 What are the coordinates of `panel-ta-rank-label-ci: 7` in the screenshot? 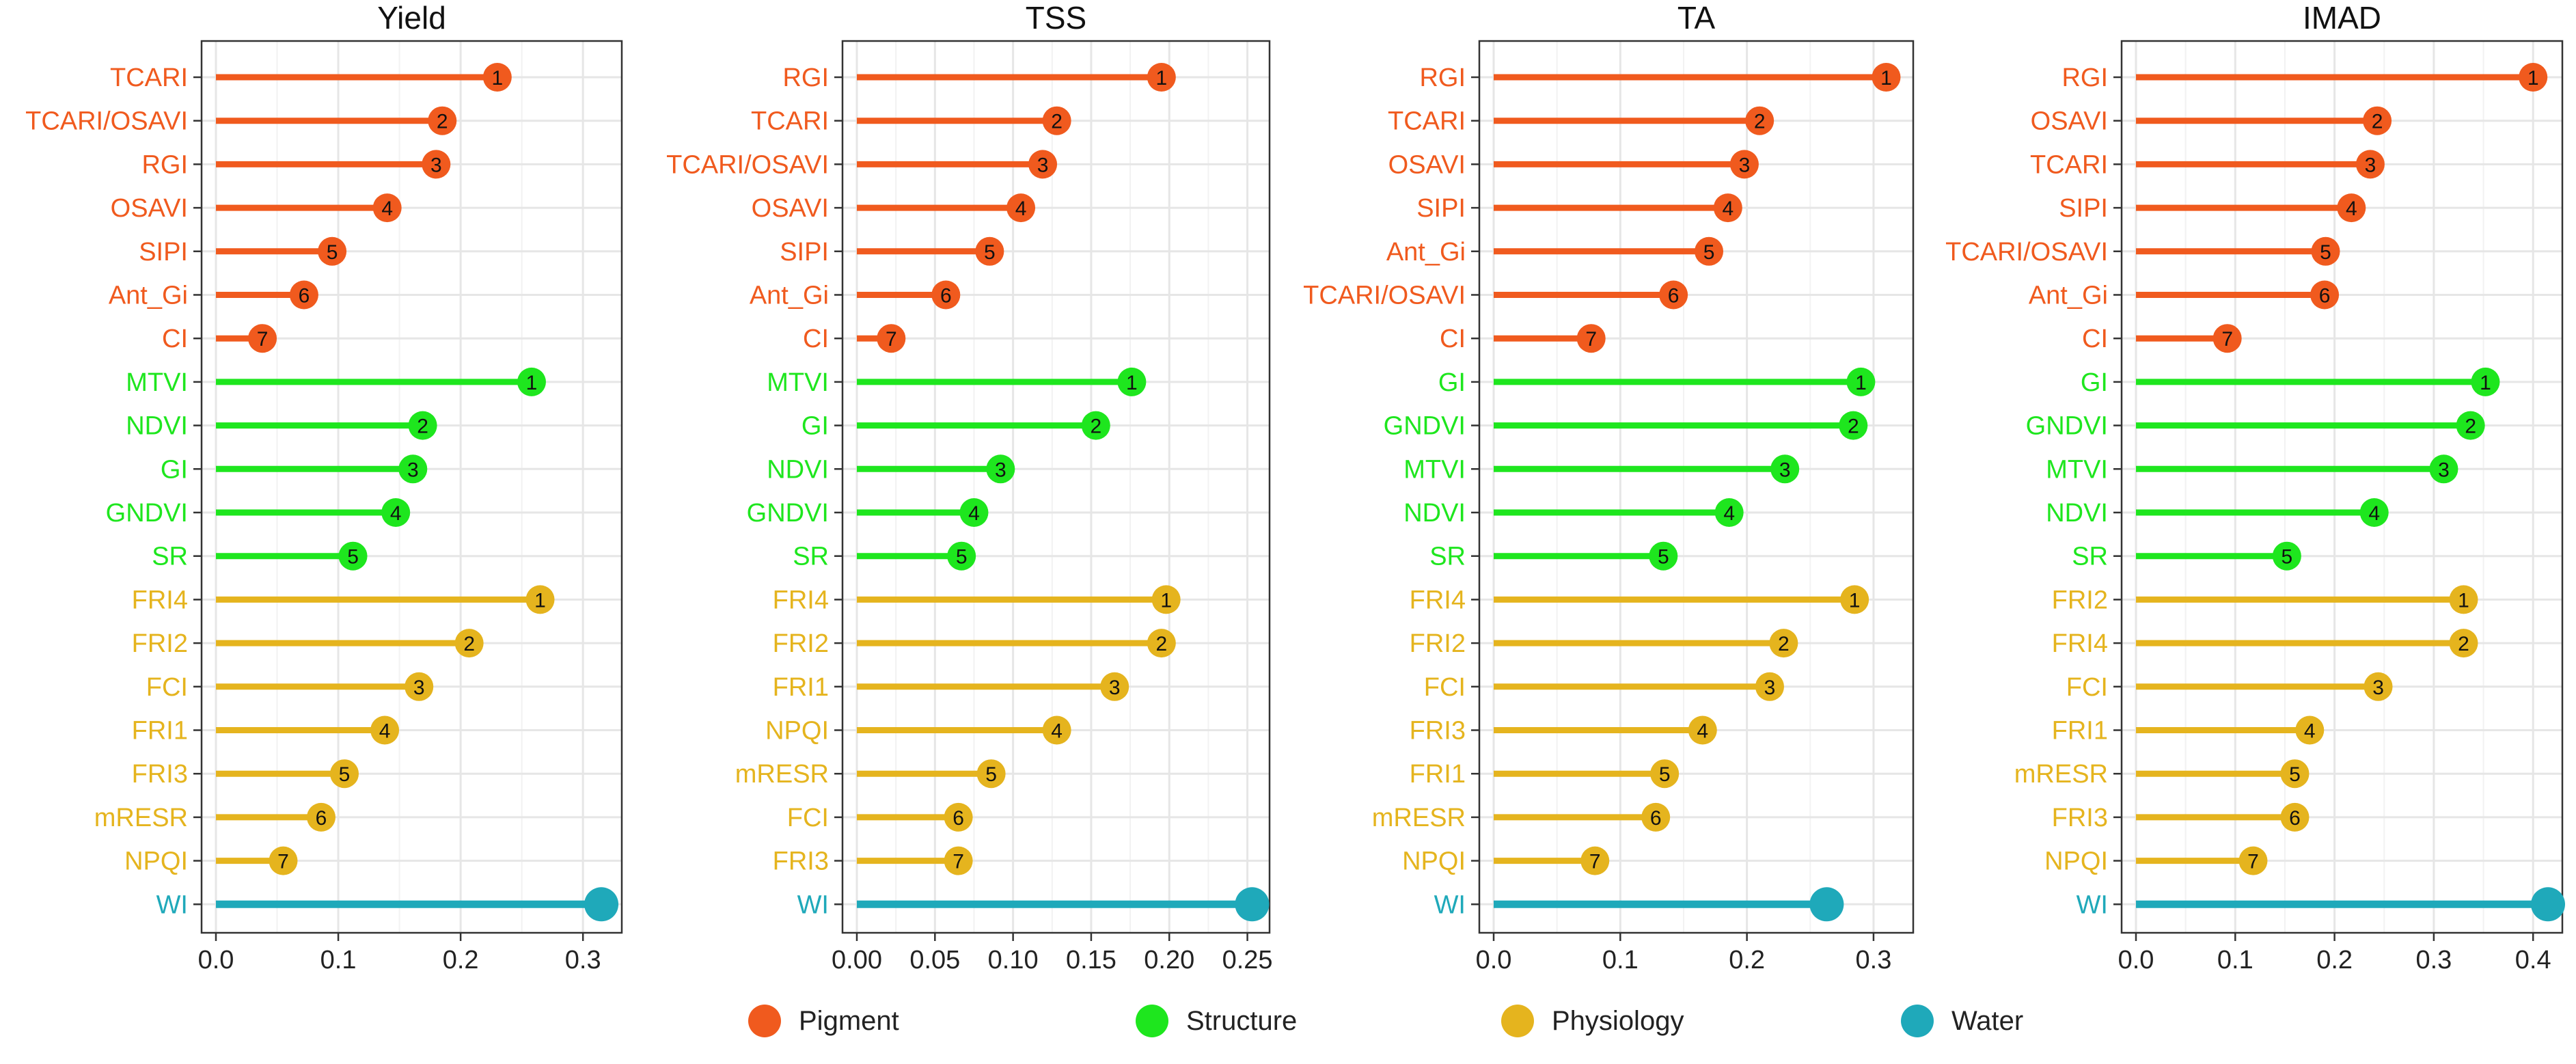 It's located at (1591, 340).